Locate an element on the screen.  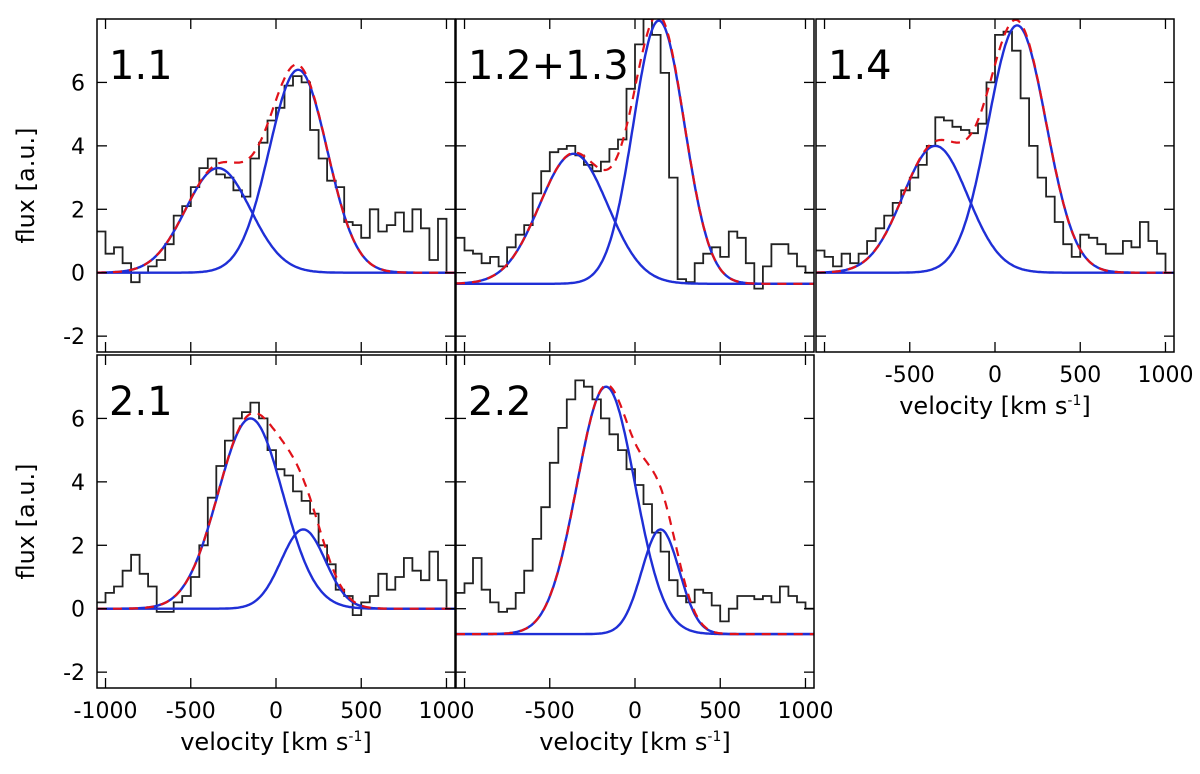
panel-label-1.4: 1.4 is located at coordinates (860, 66).